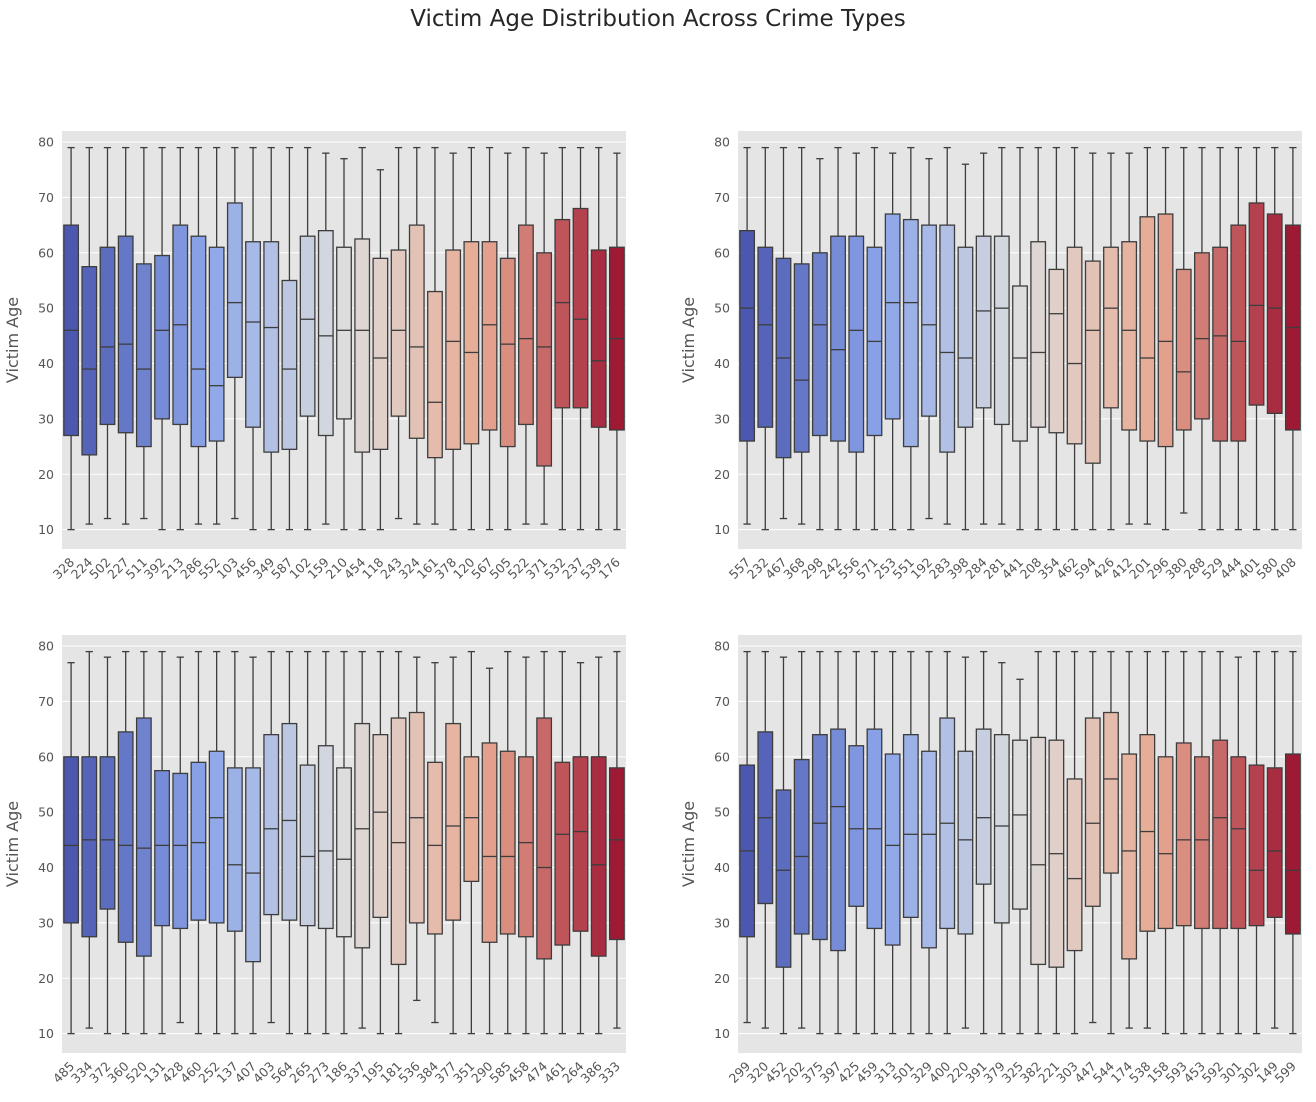  I want to click on y-tick-label: 60, so click(46, 252).